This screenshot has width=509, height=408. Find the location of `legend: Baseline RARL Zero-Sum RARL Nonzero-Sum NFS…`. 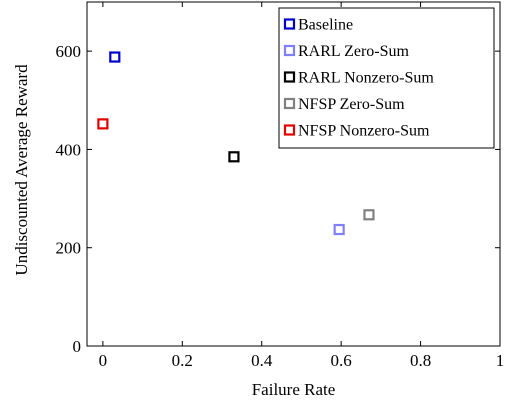

legend: Baseline RARL Zero-Sum RARL Nonzero-Sum NFS… is located at coordinates (386, 78).